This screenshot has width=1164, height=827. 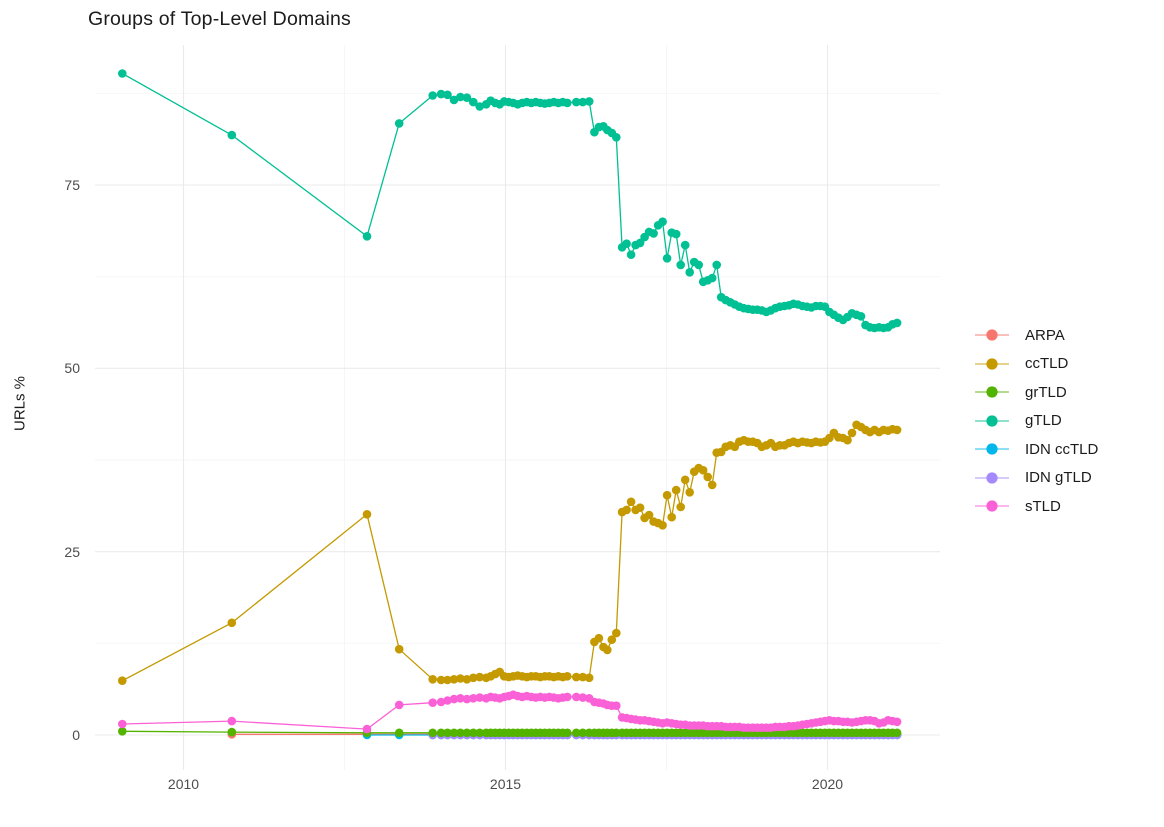 What do you see at coordinates (72, 185) in the screenshot?
I see `y-tick-label: 75` at bounding box center [72, 185].